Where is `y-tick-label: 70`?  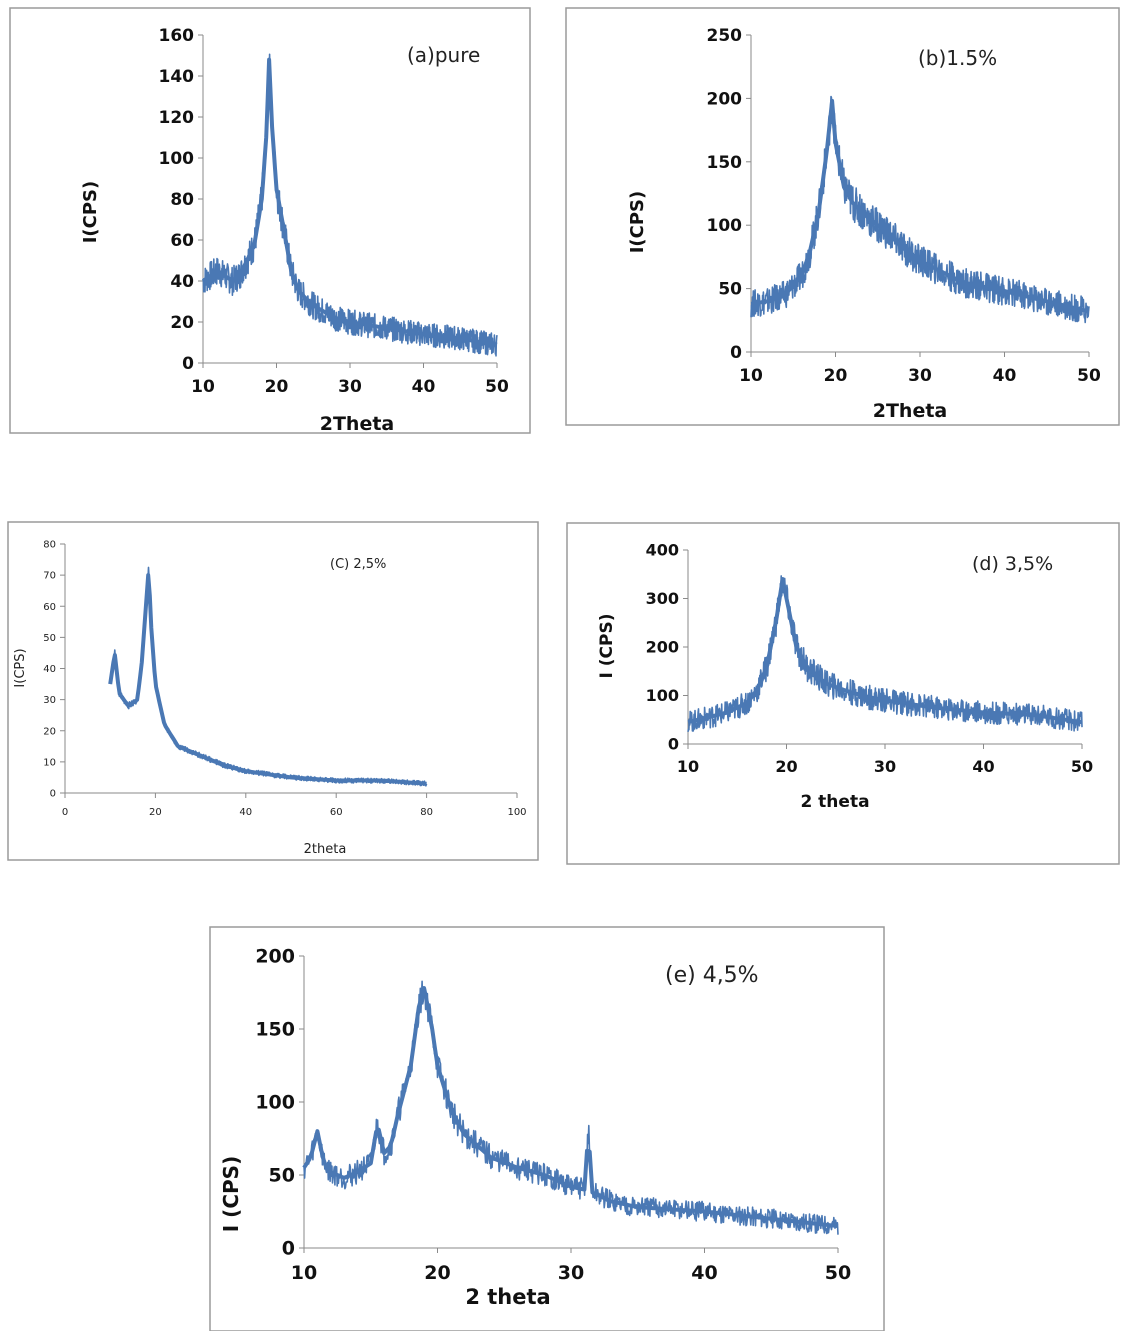
y-tick-label: 70 is located at coordinates (49, 576).